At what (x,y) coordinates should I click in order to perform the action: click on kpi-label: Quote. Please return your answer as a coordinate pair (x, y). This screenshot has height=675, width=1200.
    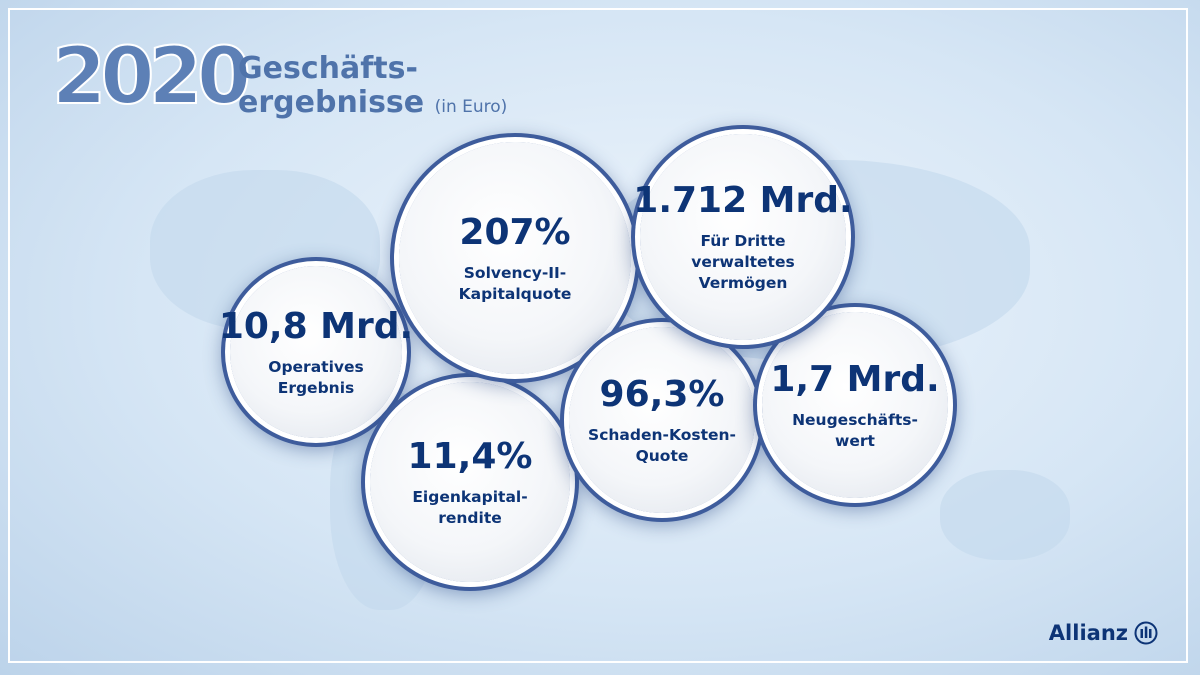
    Looking at the image, I should click on (662, 455).